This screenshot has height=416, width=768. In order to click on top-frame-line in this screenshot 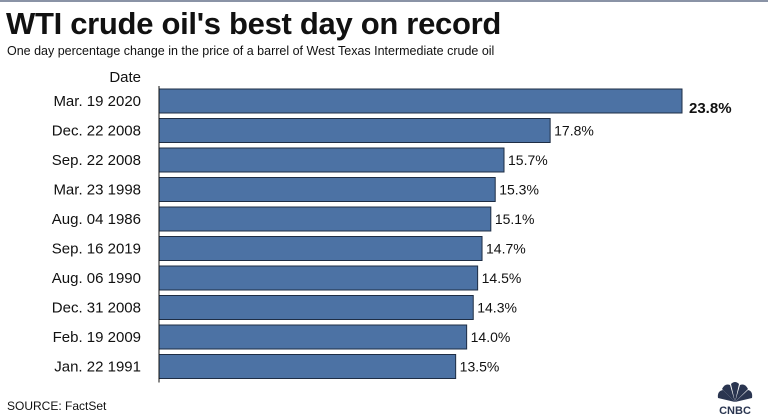, I will do `click(384, 1)`.